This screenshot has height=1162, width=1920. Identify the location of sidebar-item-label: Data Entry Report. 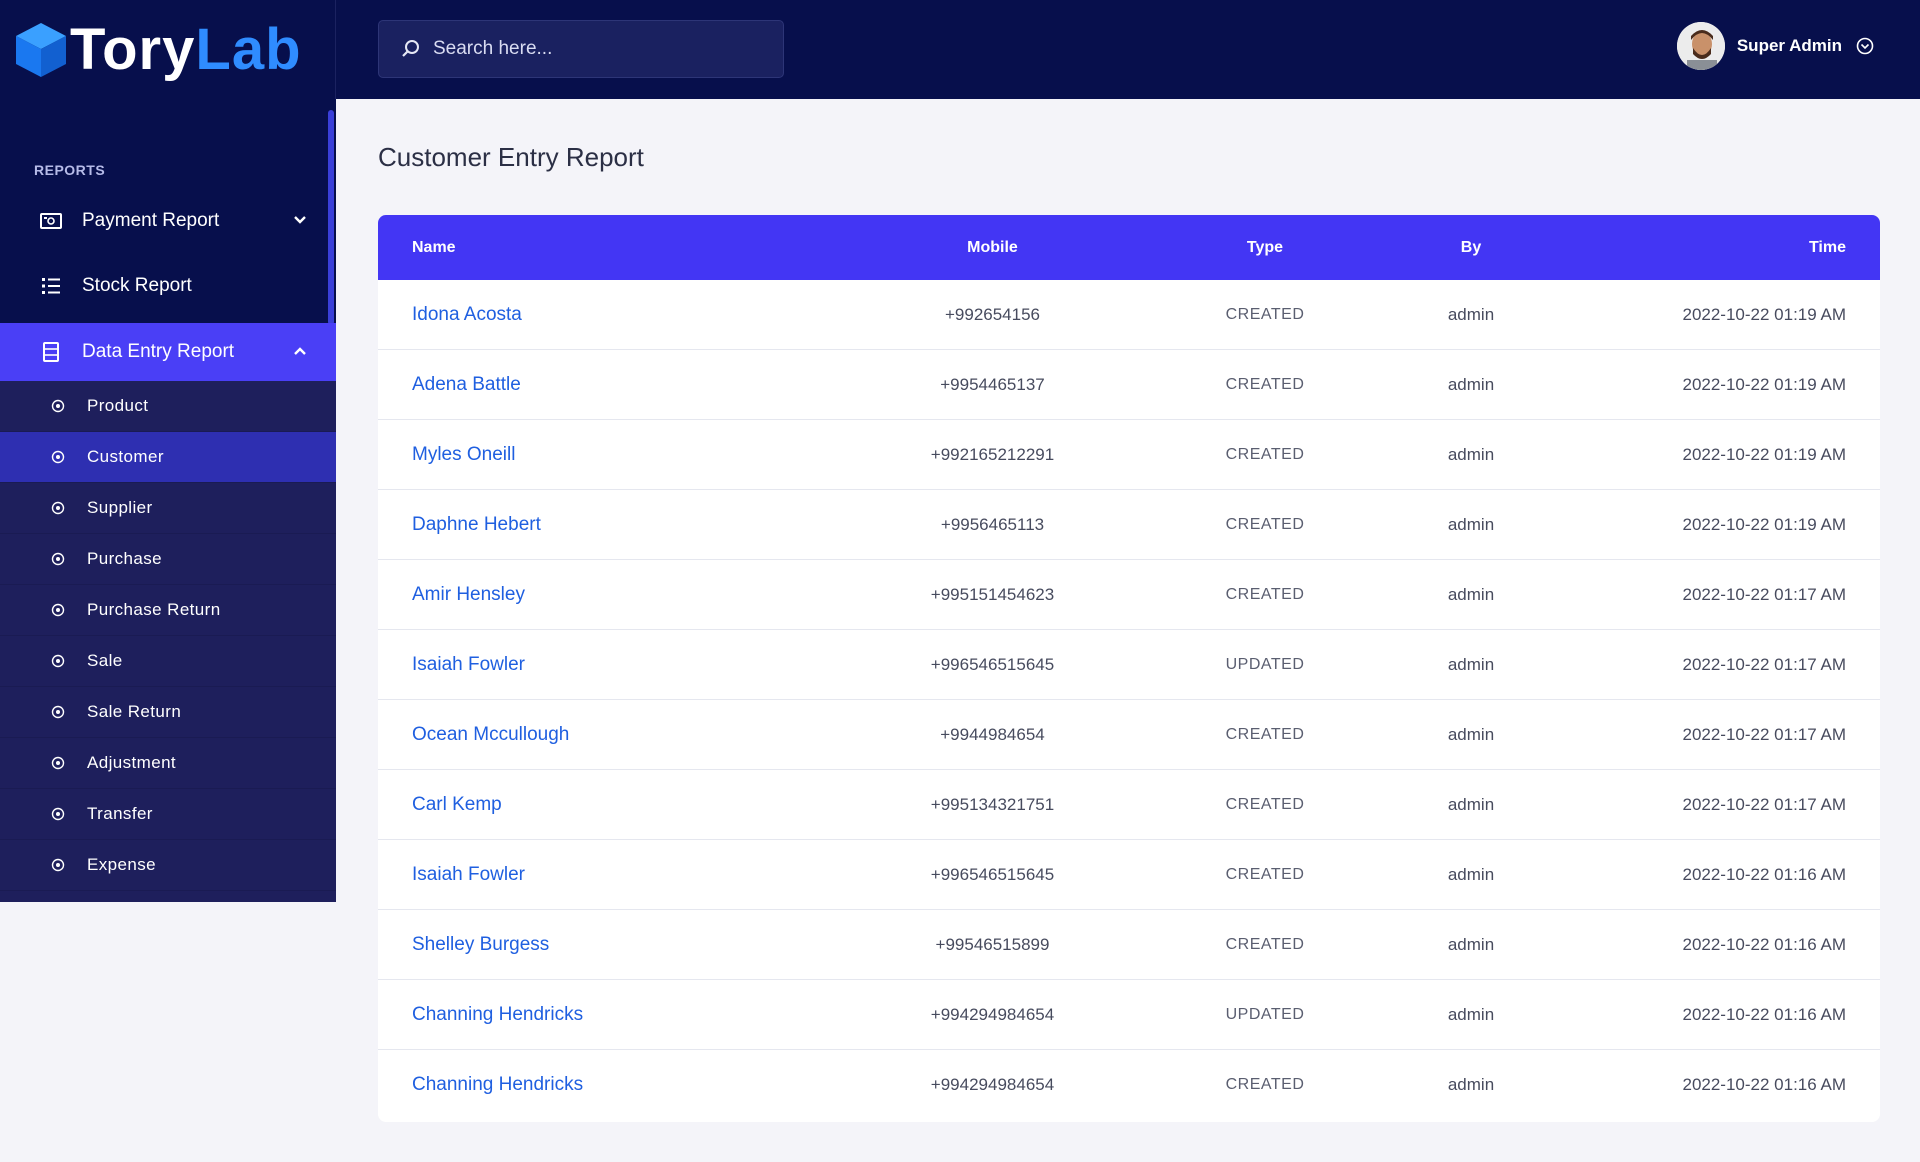
(158, 351).